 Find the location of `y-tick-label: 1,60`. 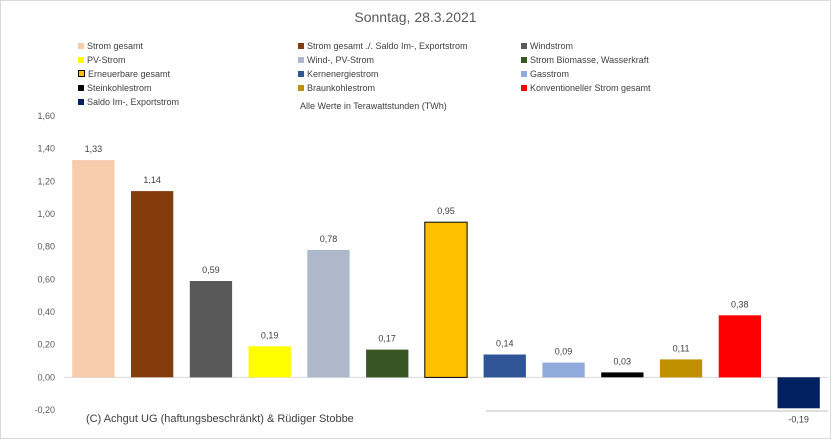

y-tick-label: 1,60 is located at coordinates (46, 116).